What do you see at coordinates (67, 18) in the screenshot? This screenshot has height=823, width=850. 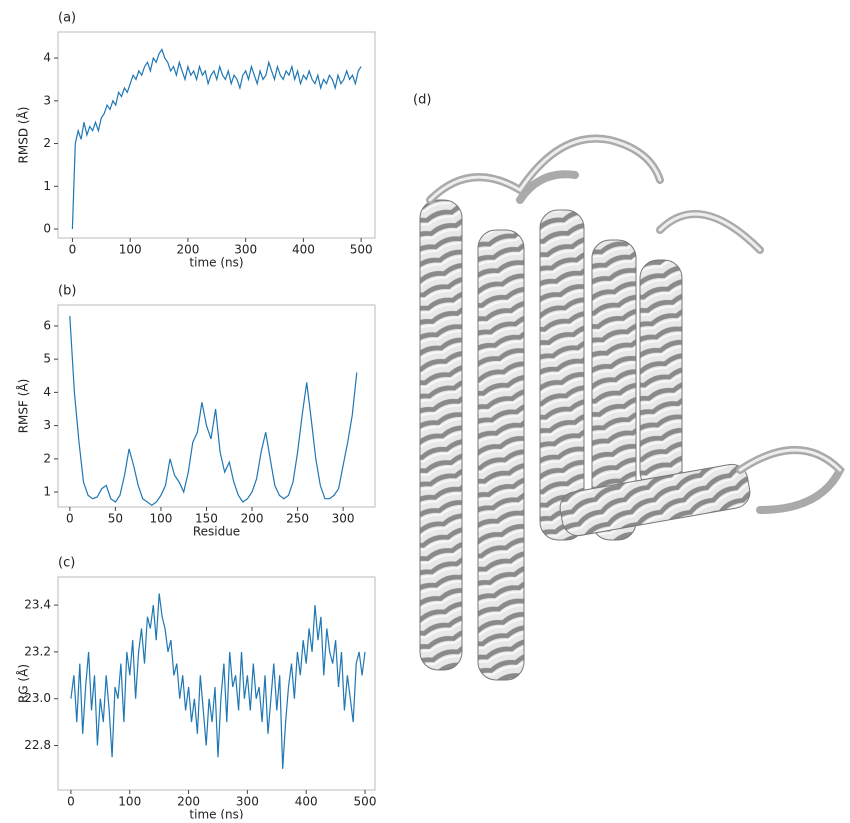 I see `panel-label: (a)` at bounding box center [67, 18].